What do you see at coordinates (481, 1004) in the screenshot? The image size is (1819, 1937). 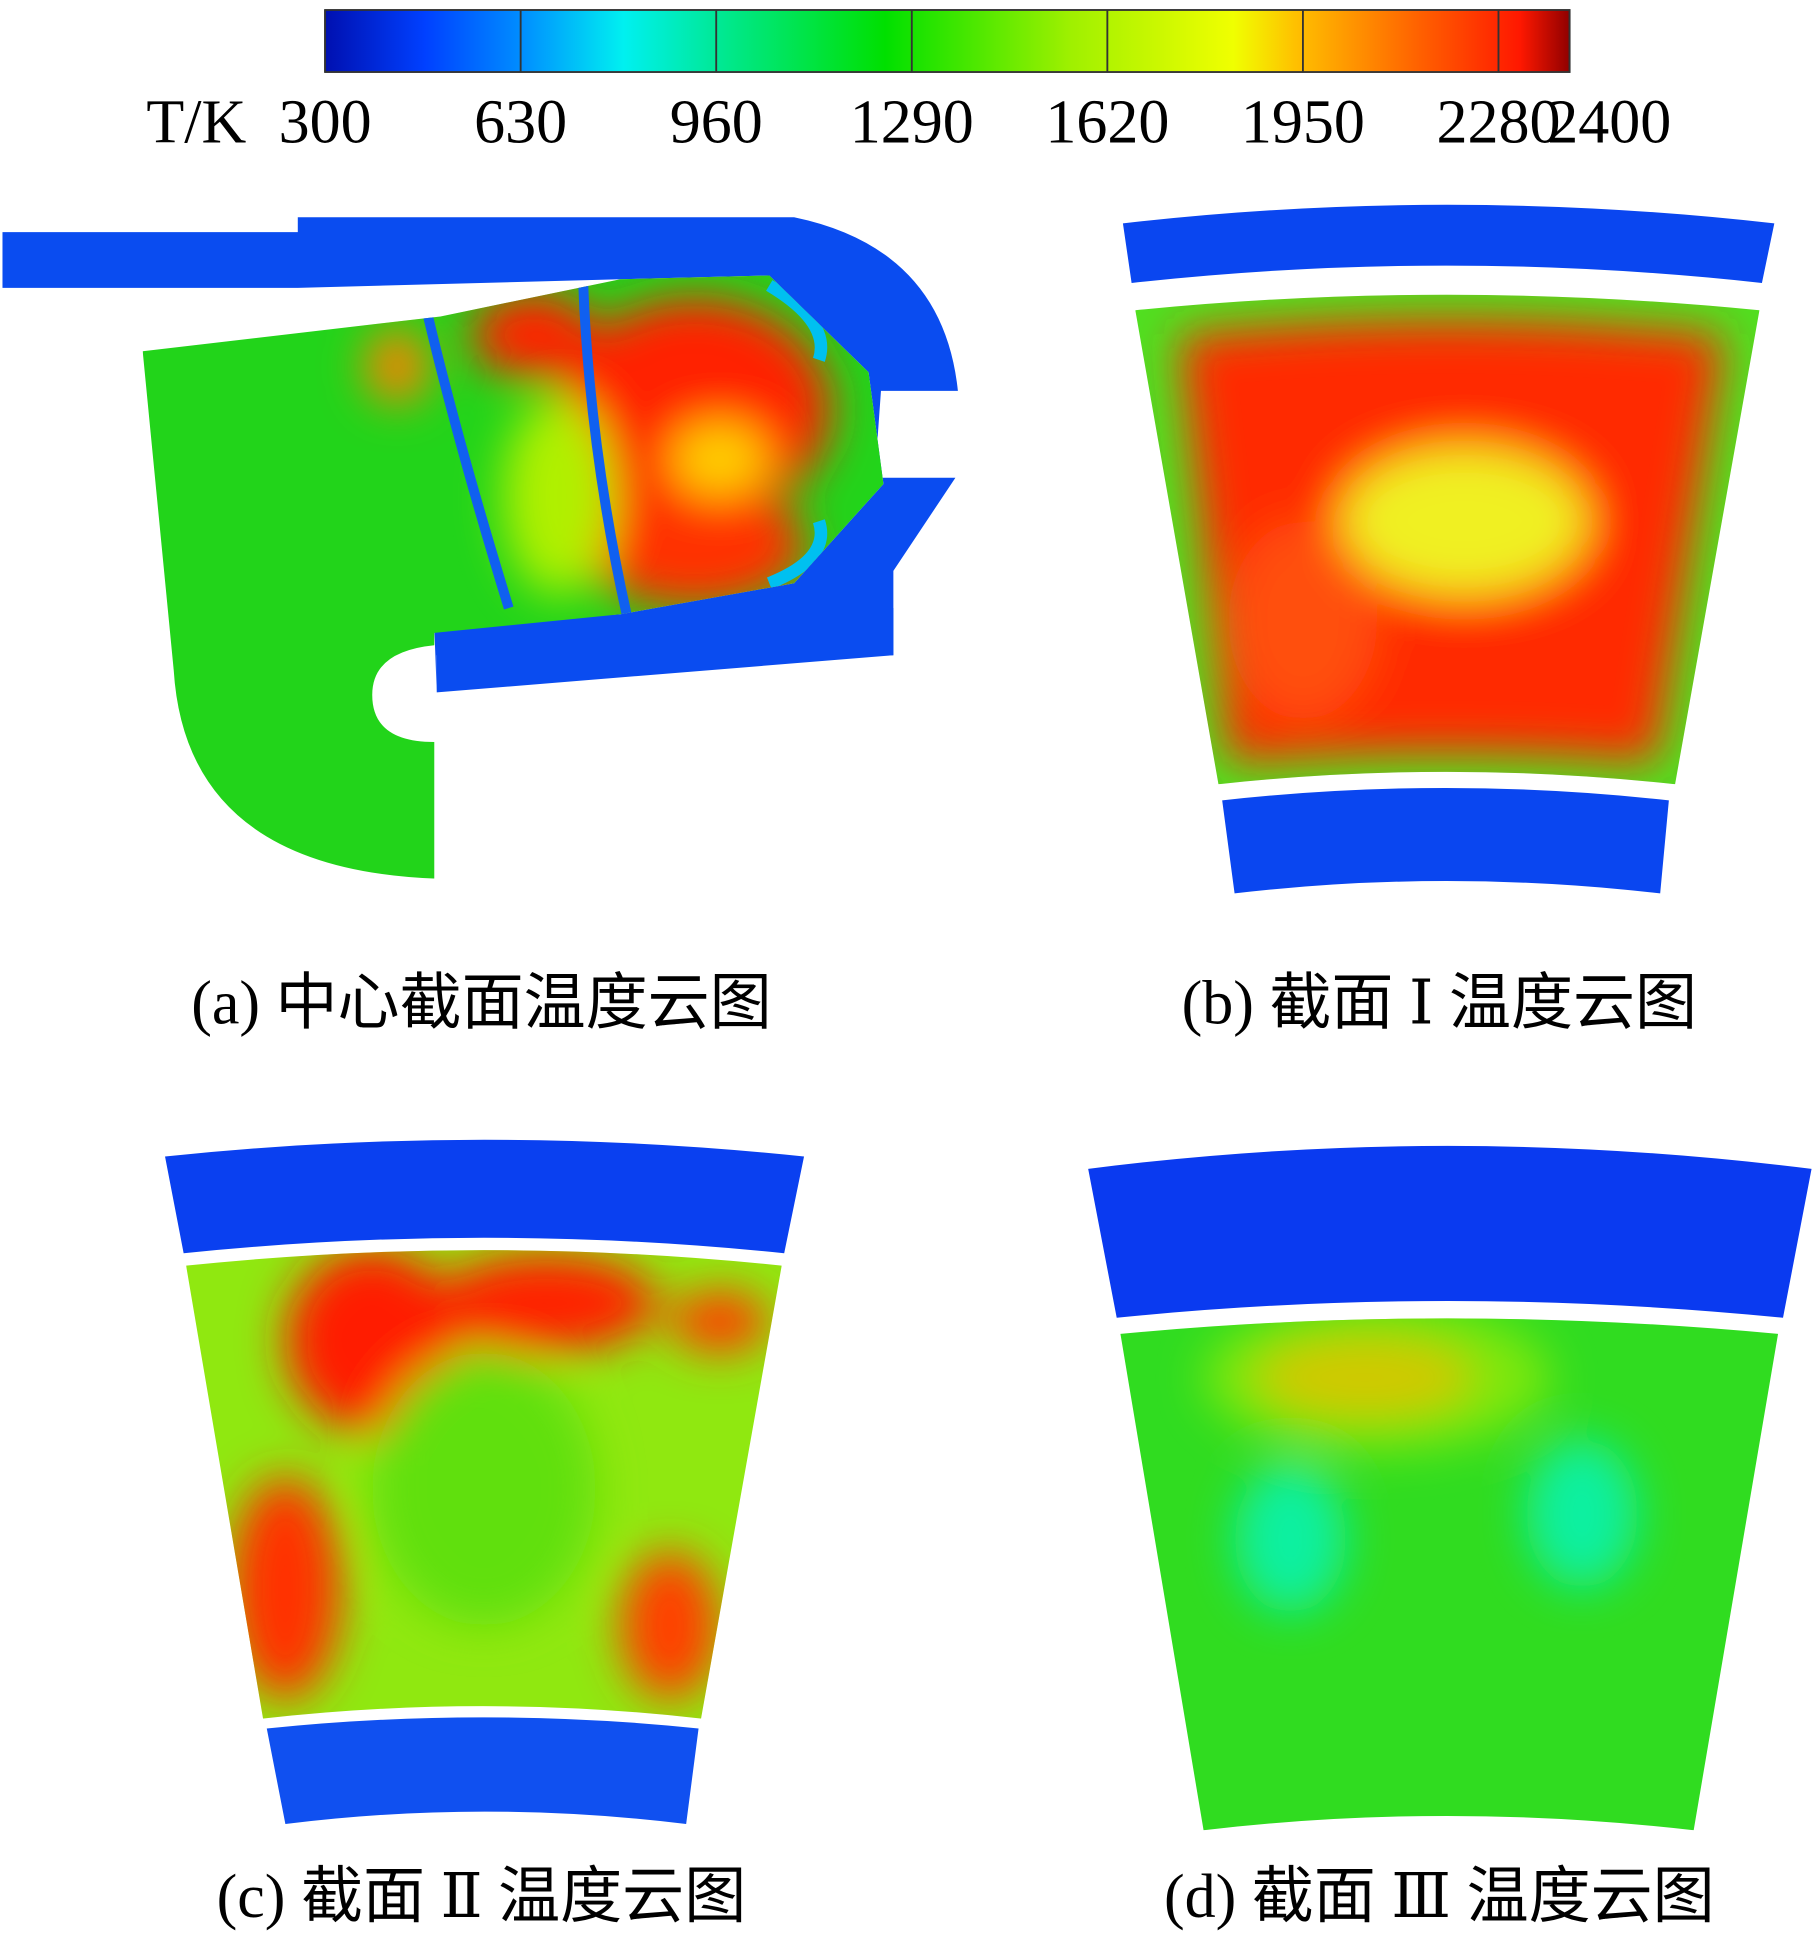 I see `caption: (a) 中心截面温度云图` at bounding box center [481, 1004].